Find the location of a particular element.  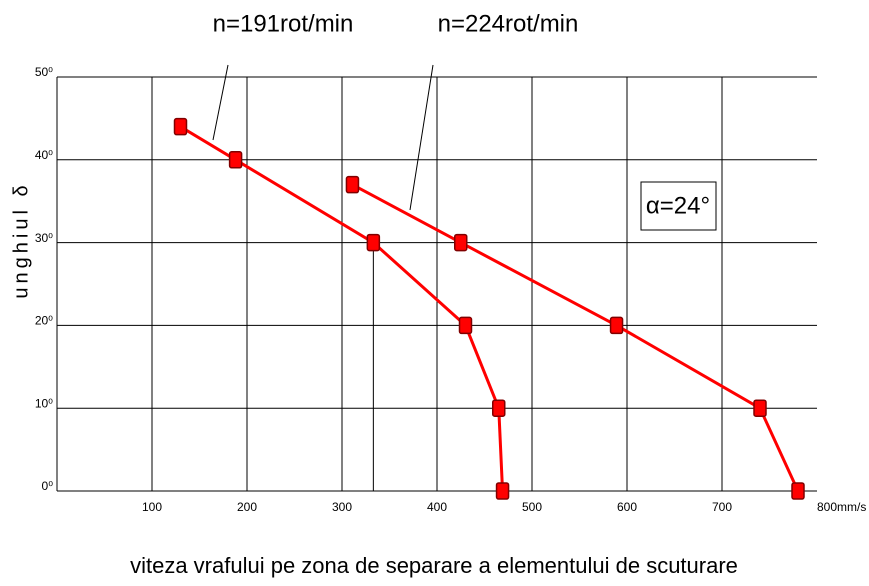

y-tick-label: 30⁰ is located at coordinates (44, 238).